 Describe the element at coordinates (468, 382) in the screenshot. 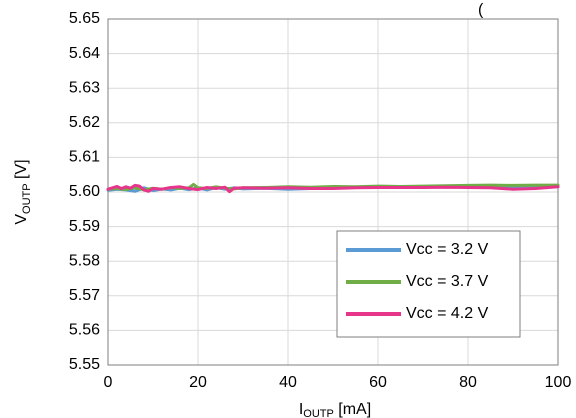

I see `x-tick-label: 80` at that location.